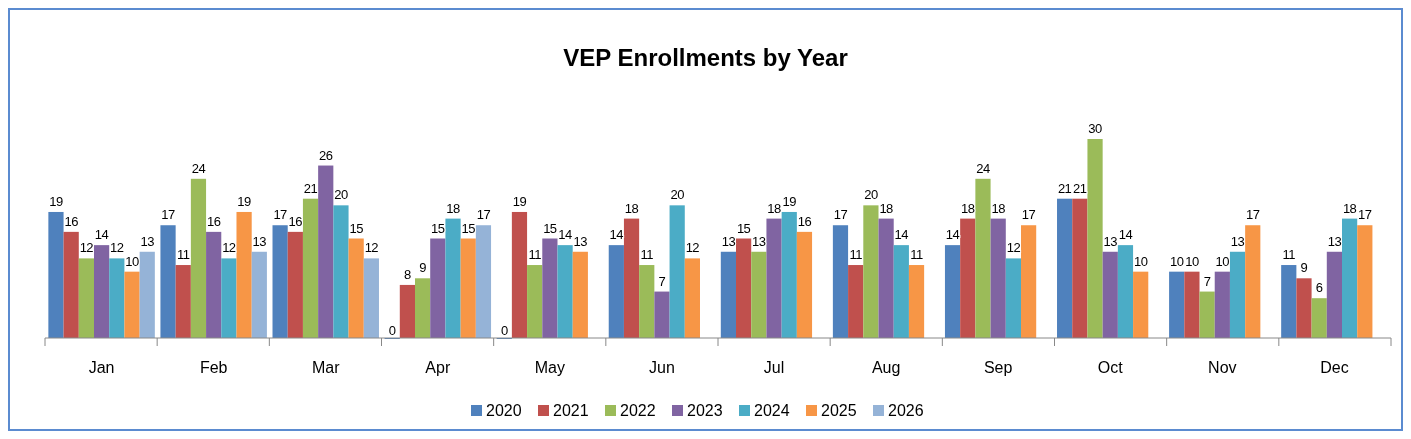  What do you see at coordinates (438, 367) in the screenshot?
I see `x-tick-label: Apr` at bounding box center [438, 367].